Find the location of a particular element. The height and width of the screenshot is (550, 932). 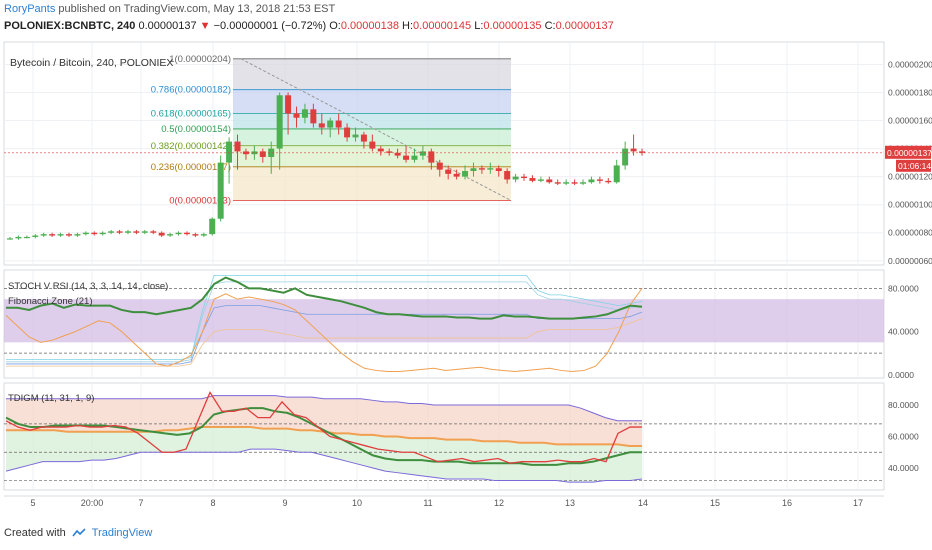

y-tick-label: 40.0000 is located at coordinates (903, 468).